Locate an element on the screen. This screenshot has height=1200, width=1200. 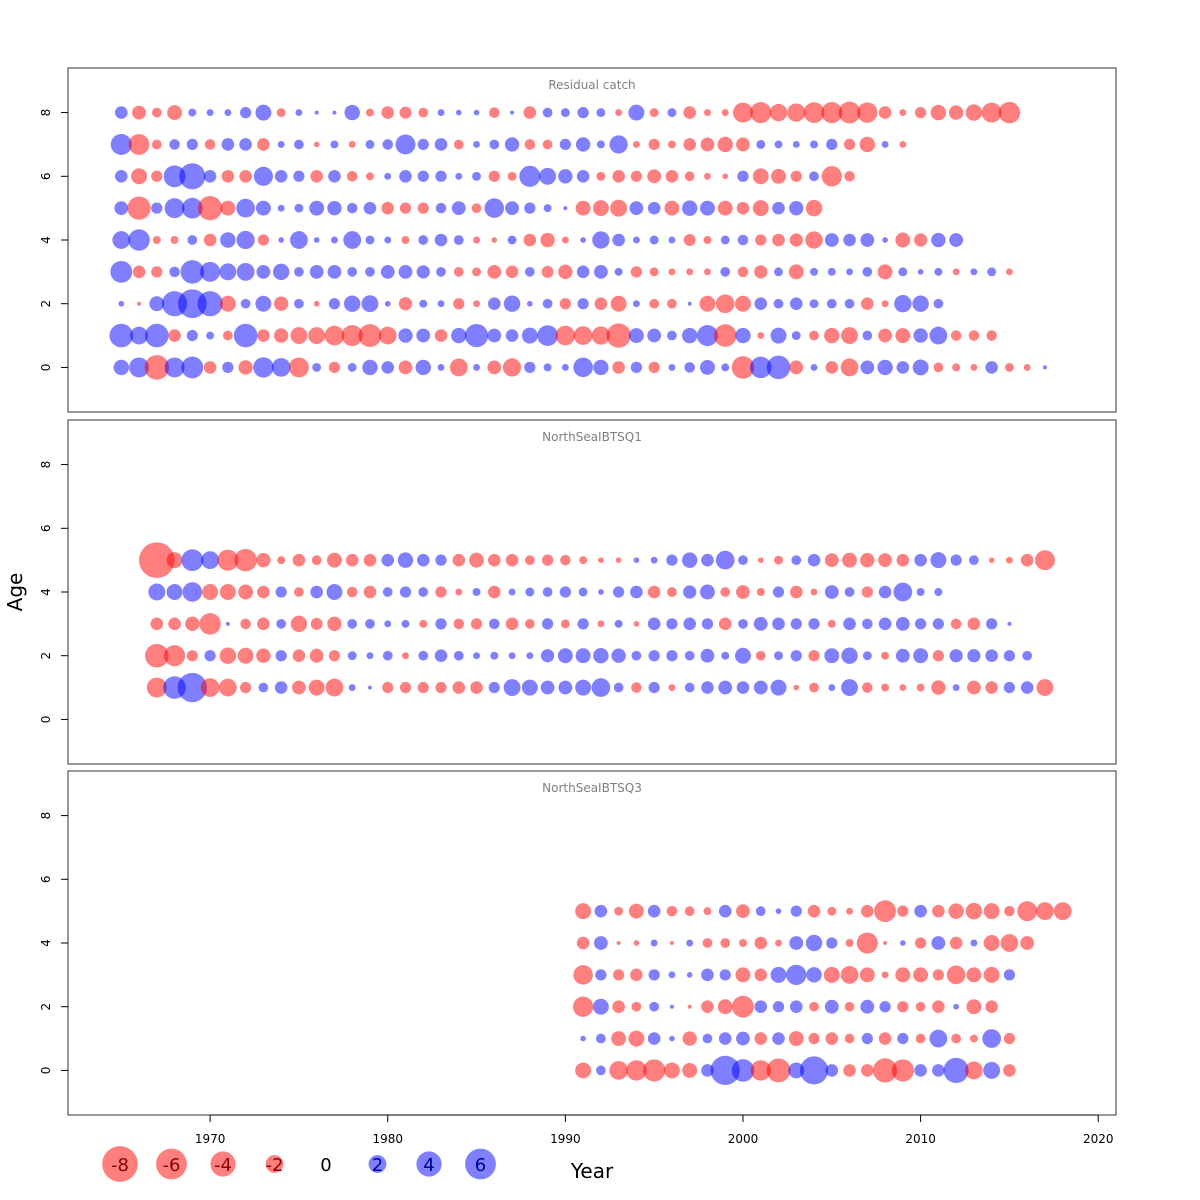
y-tick-label: 6 is located at coordinates (46, 176).